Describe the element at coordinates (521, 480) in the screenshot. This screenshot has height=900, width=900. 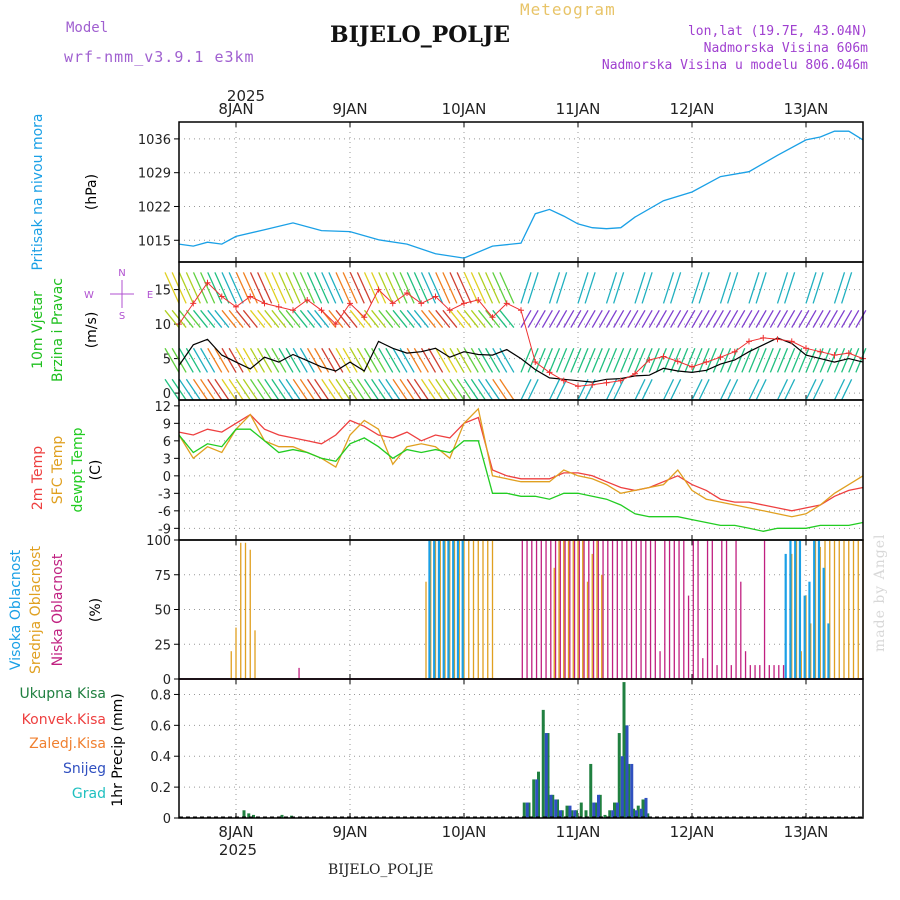
I see `dewpt-line` at that location.